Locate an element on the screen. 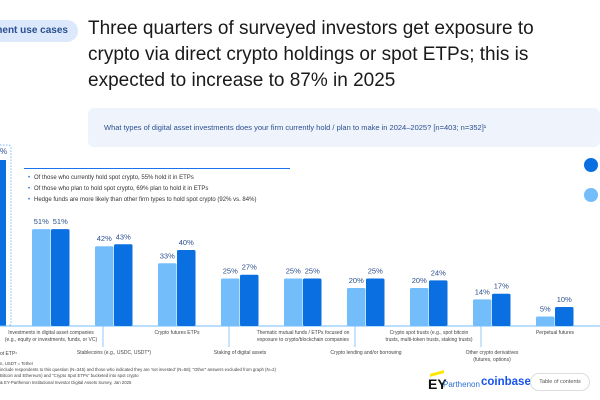 The image size is (600, 400). partial-bar-label: % is located at coordinates (3, 151).